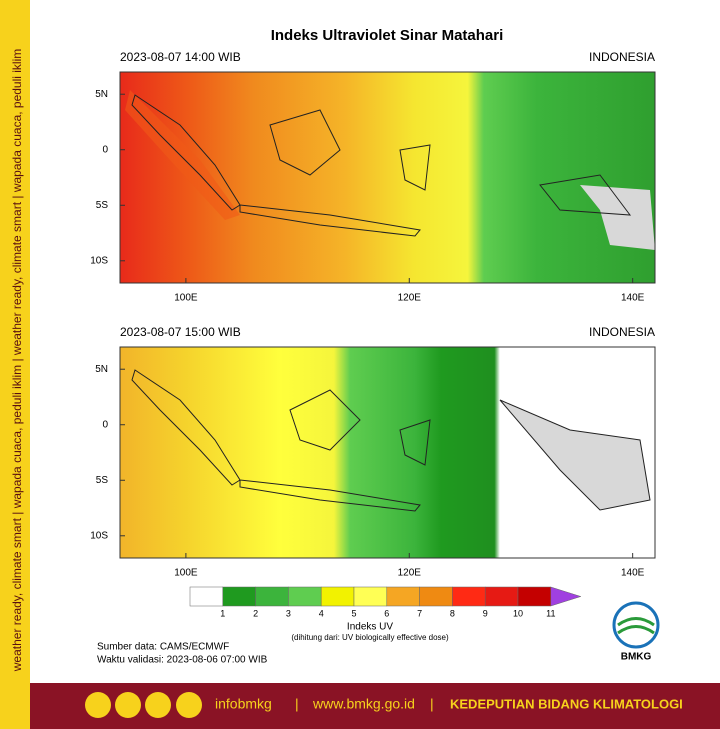  I want to click on footer-dept: KEDEPUTIAN BIDANG KLIMATOLOGI, so click(566, 703).